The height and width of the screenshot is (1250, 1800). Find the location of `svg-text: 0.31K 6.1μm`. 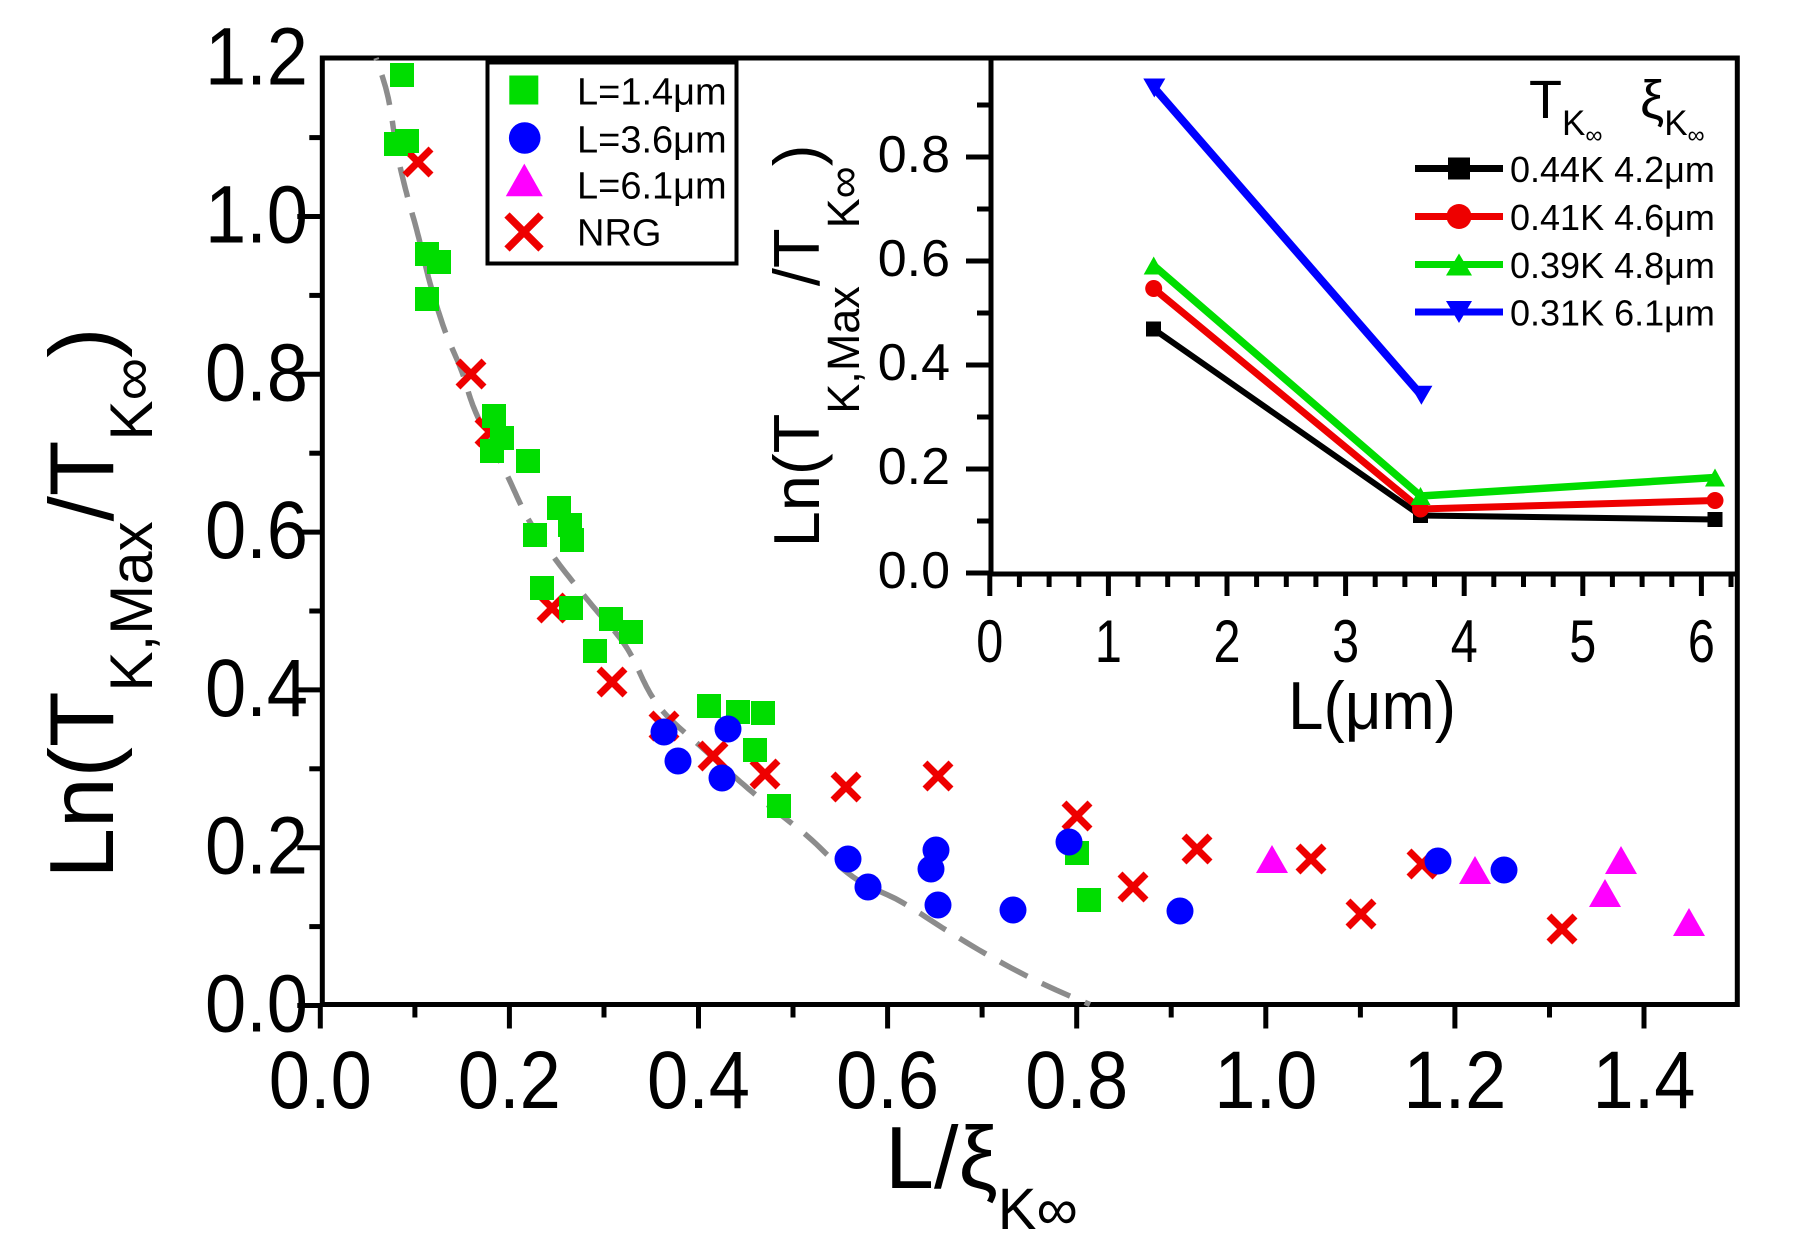

svg-text: 0.31K 6.1μm is located at coordinates (1612, 313).